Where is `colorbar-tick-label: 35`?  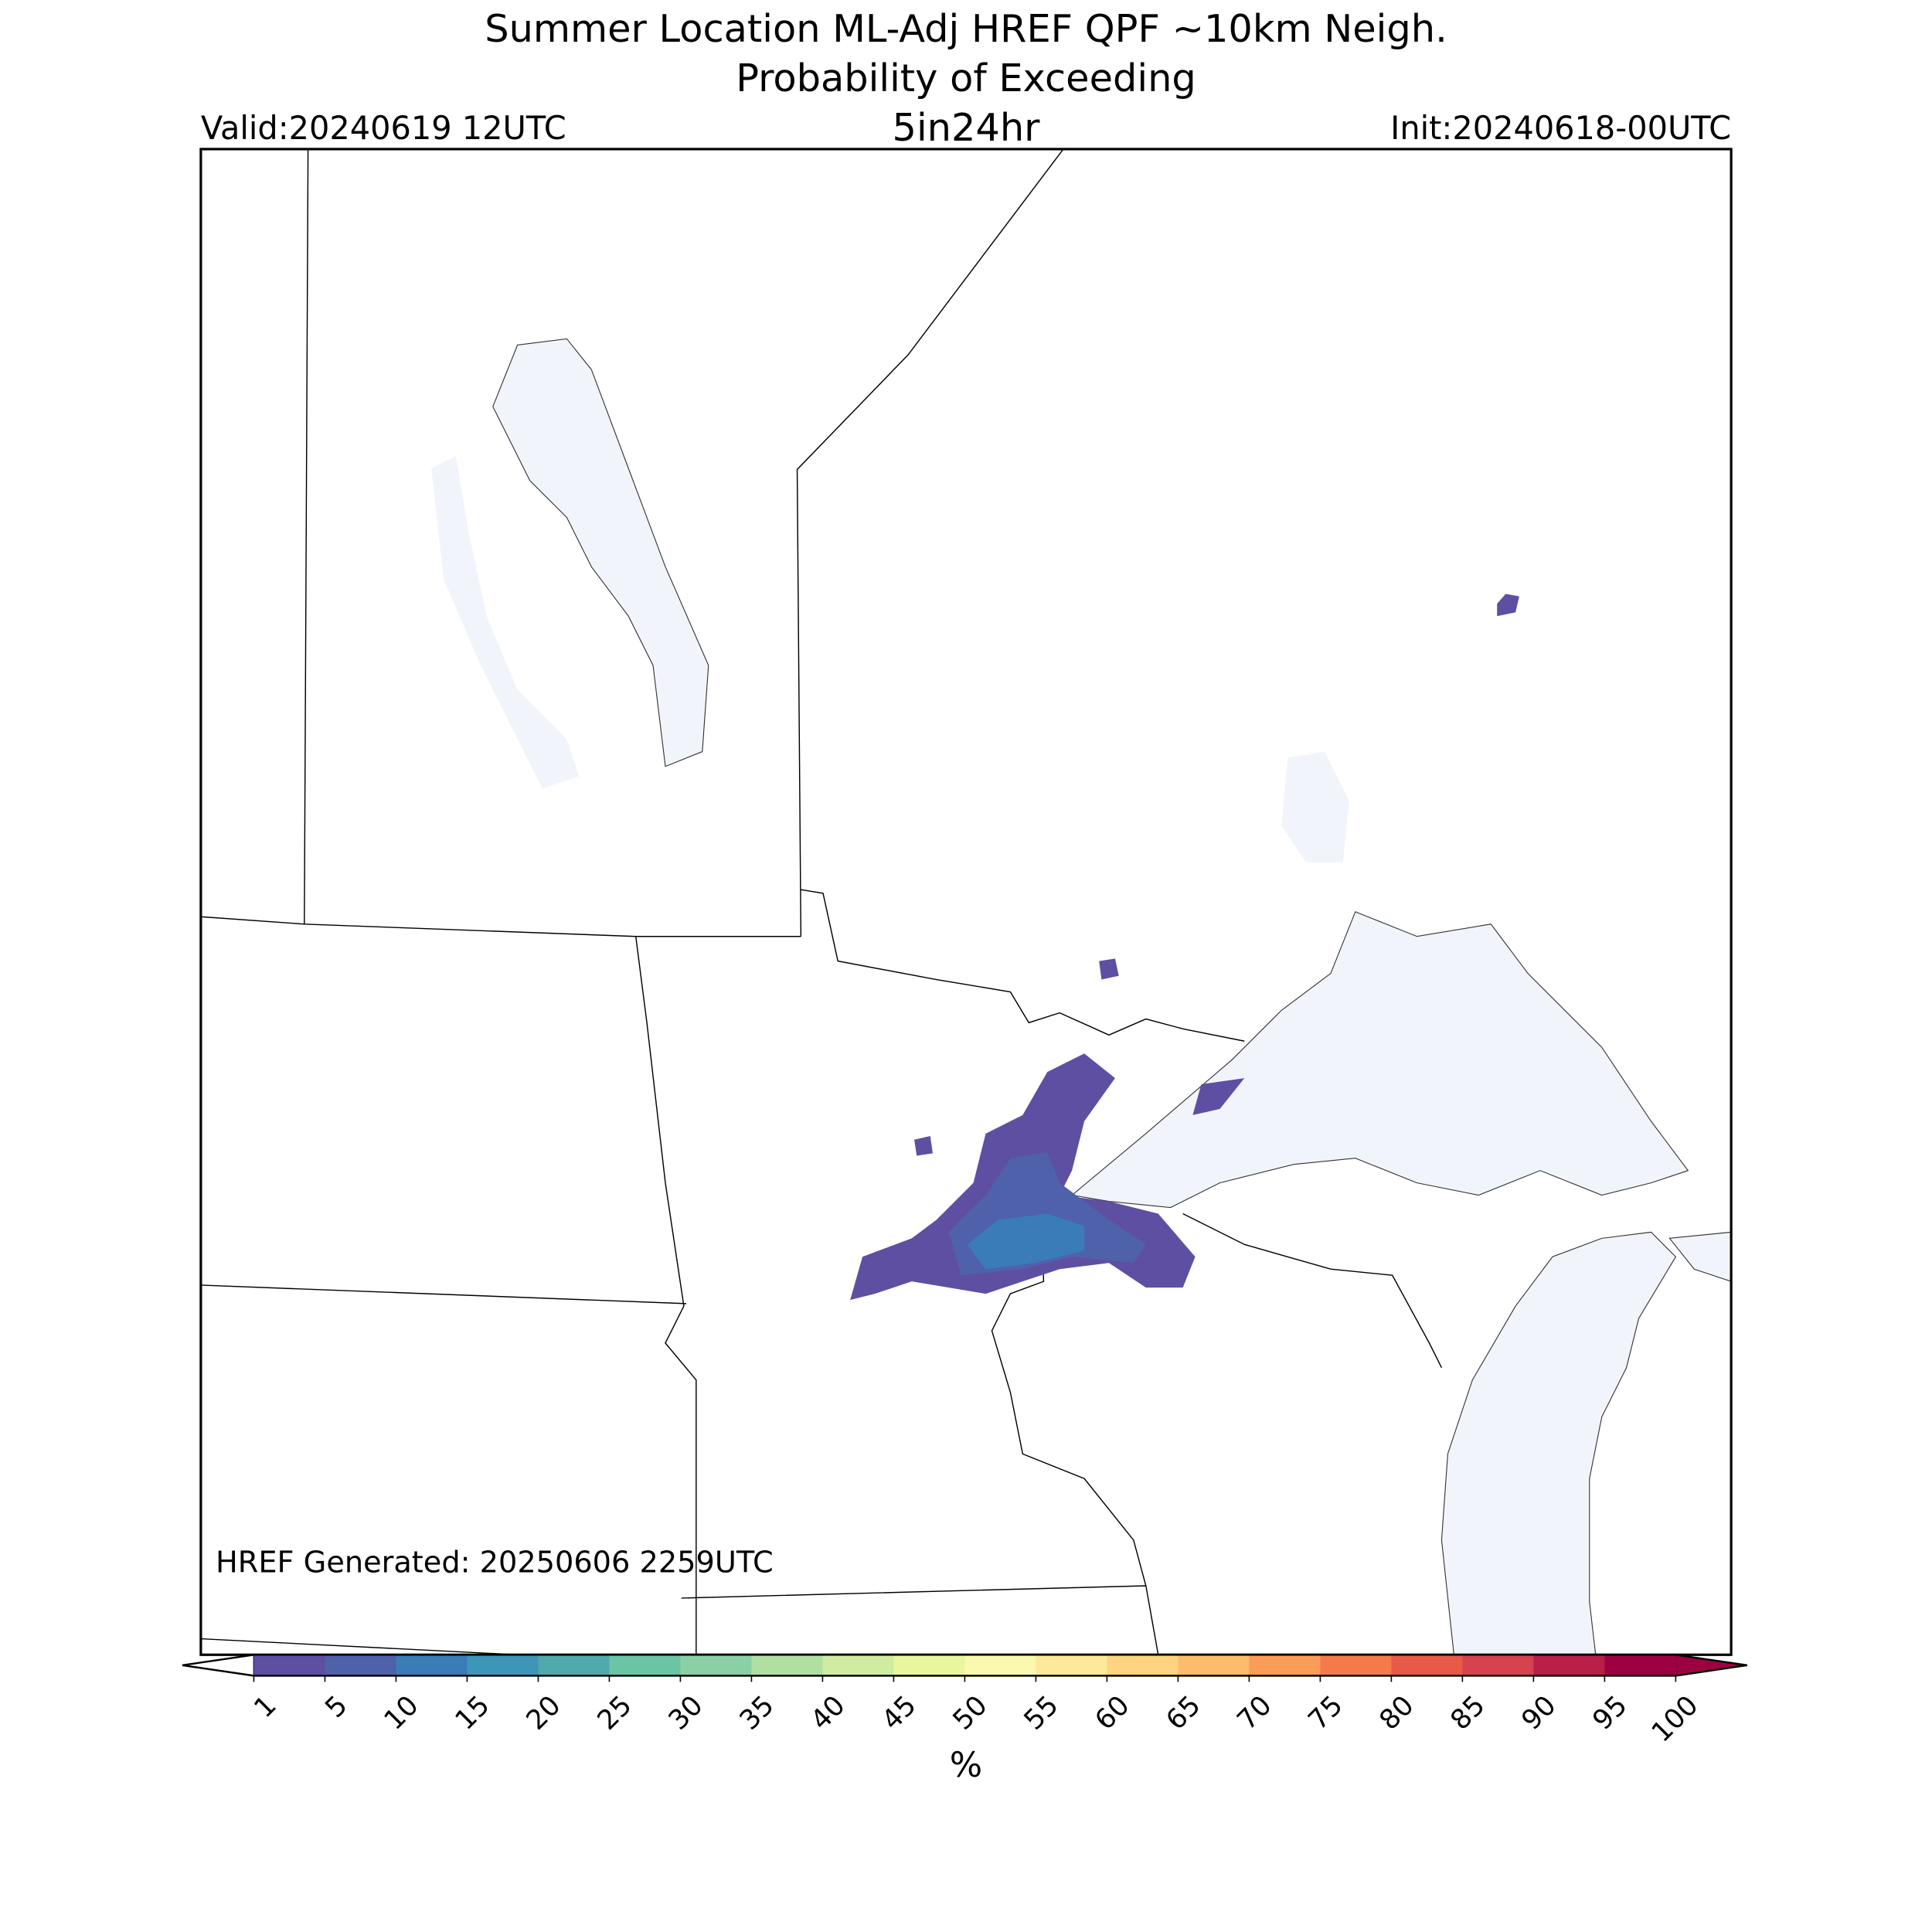
colorbar-tick-label: 35 is located at coordinates (757, 1713).